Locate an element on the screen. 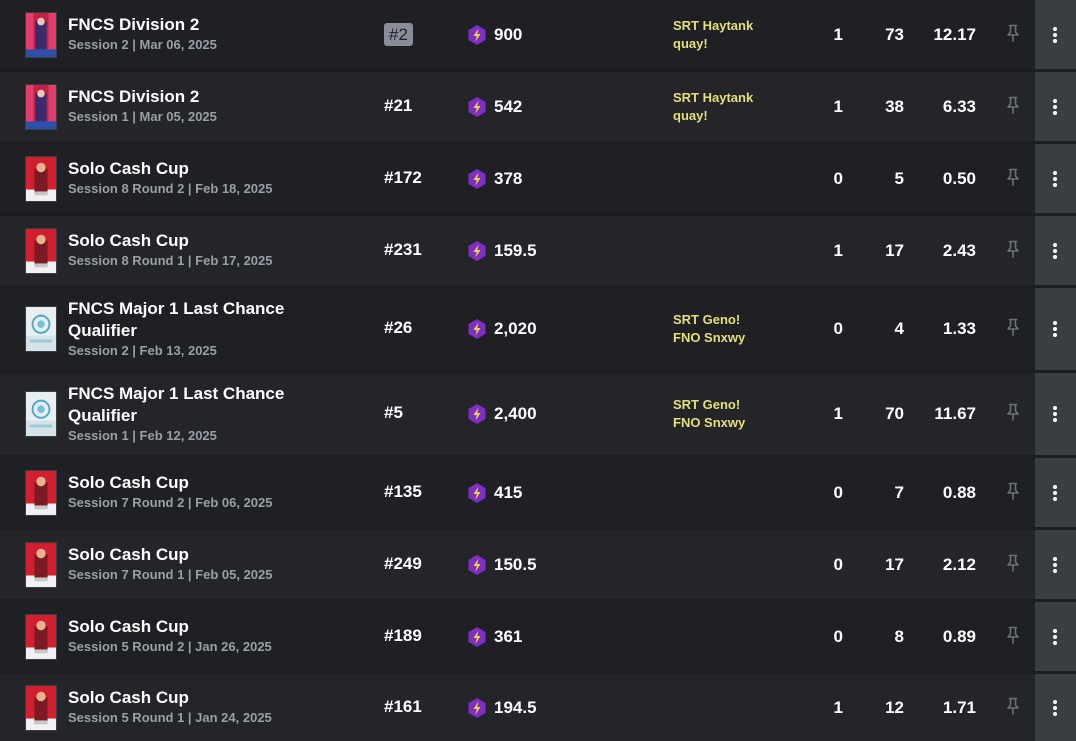 This screenshot has width=1076, height=741. event-session: Session 8 Round 2 | Feb 18, 2025 is located at coordinates (170, 188).